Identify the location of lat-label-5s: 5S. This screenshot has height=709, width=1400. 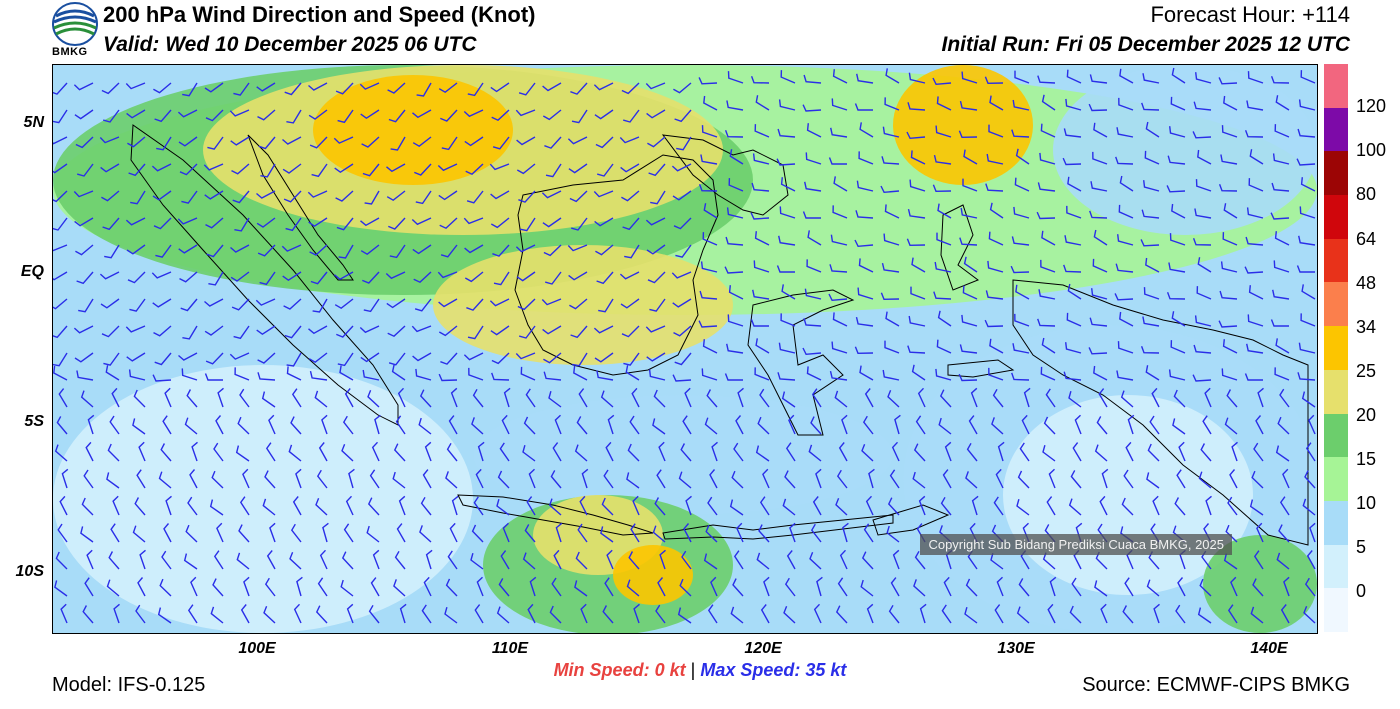
(34, 421).